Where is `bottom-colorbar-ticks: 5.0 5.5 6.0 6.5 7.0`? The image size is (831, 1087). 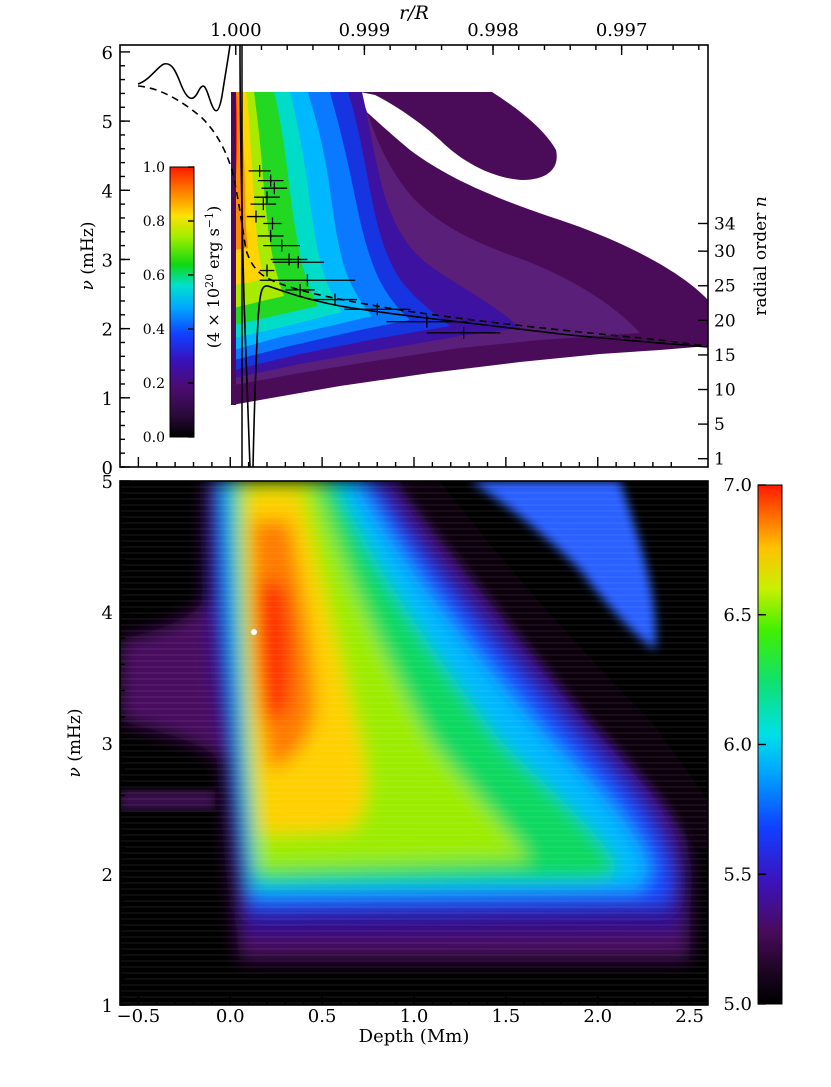
bottom-colorbar-ticks: 5.0 5.5 6.0 6.5 7.0 is located at coordinates (744, 745).